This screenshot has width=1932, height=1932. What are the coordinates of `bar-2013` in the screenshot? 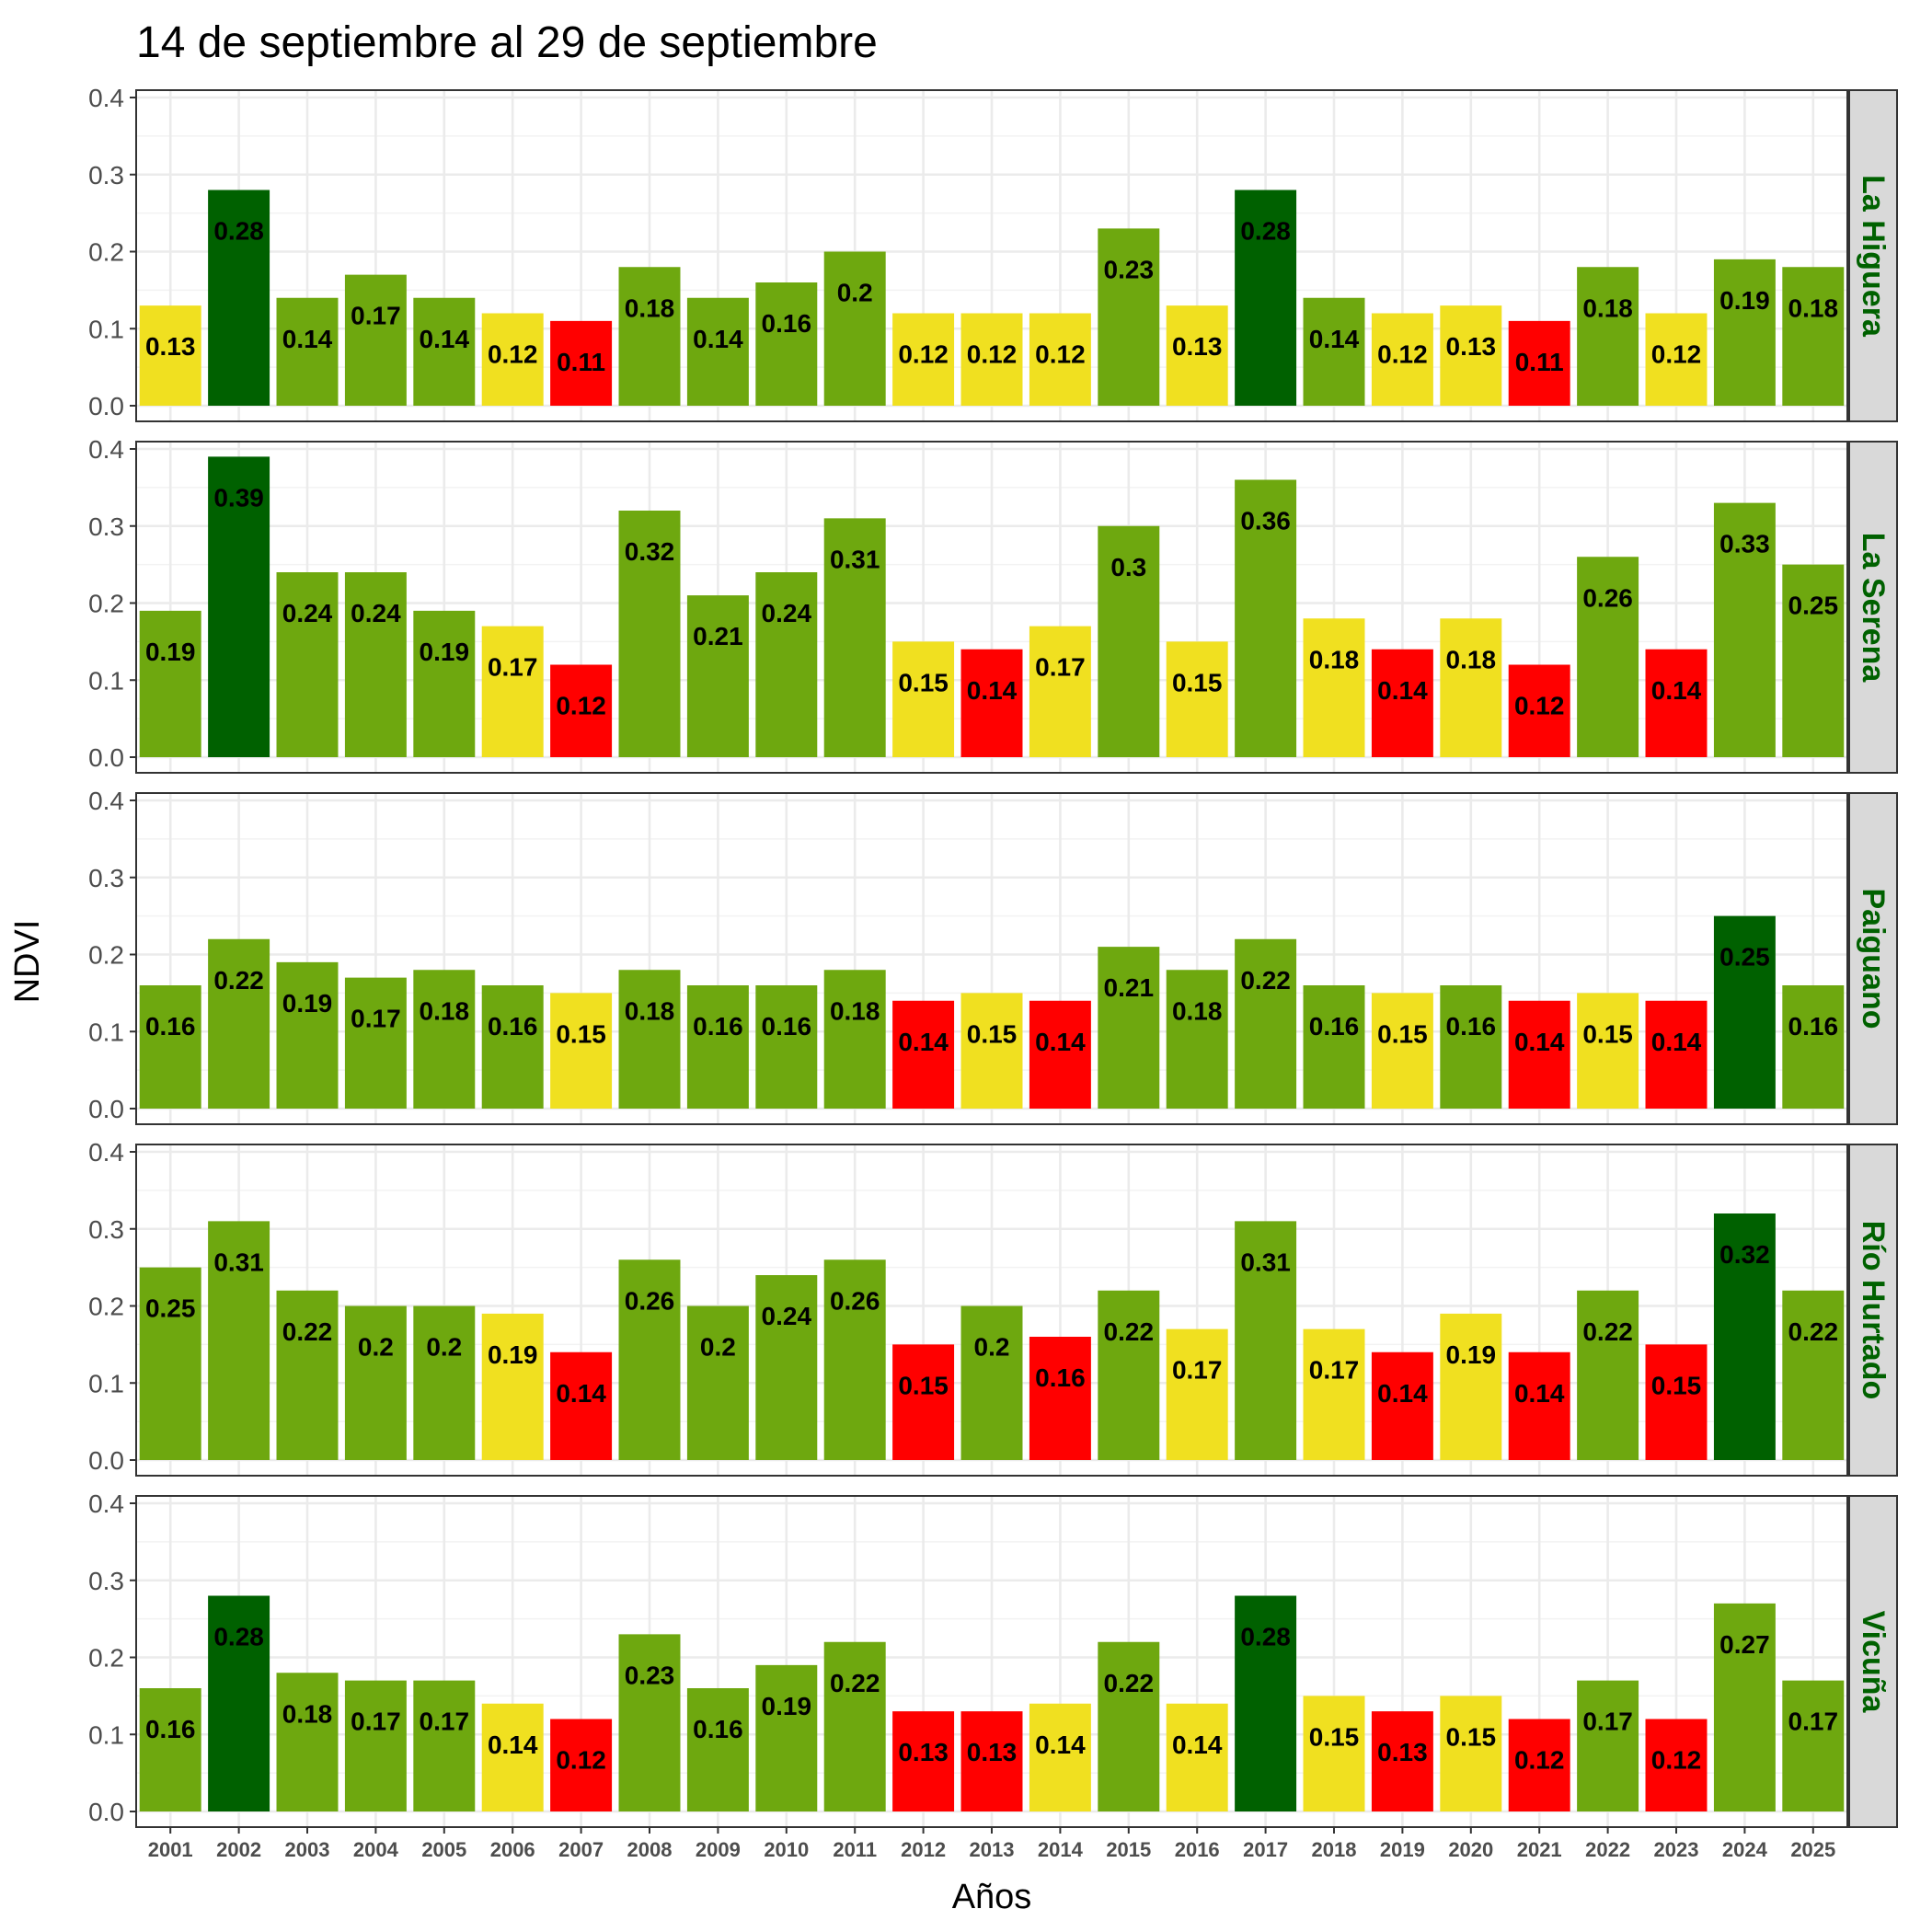 It's located at (991, 359).